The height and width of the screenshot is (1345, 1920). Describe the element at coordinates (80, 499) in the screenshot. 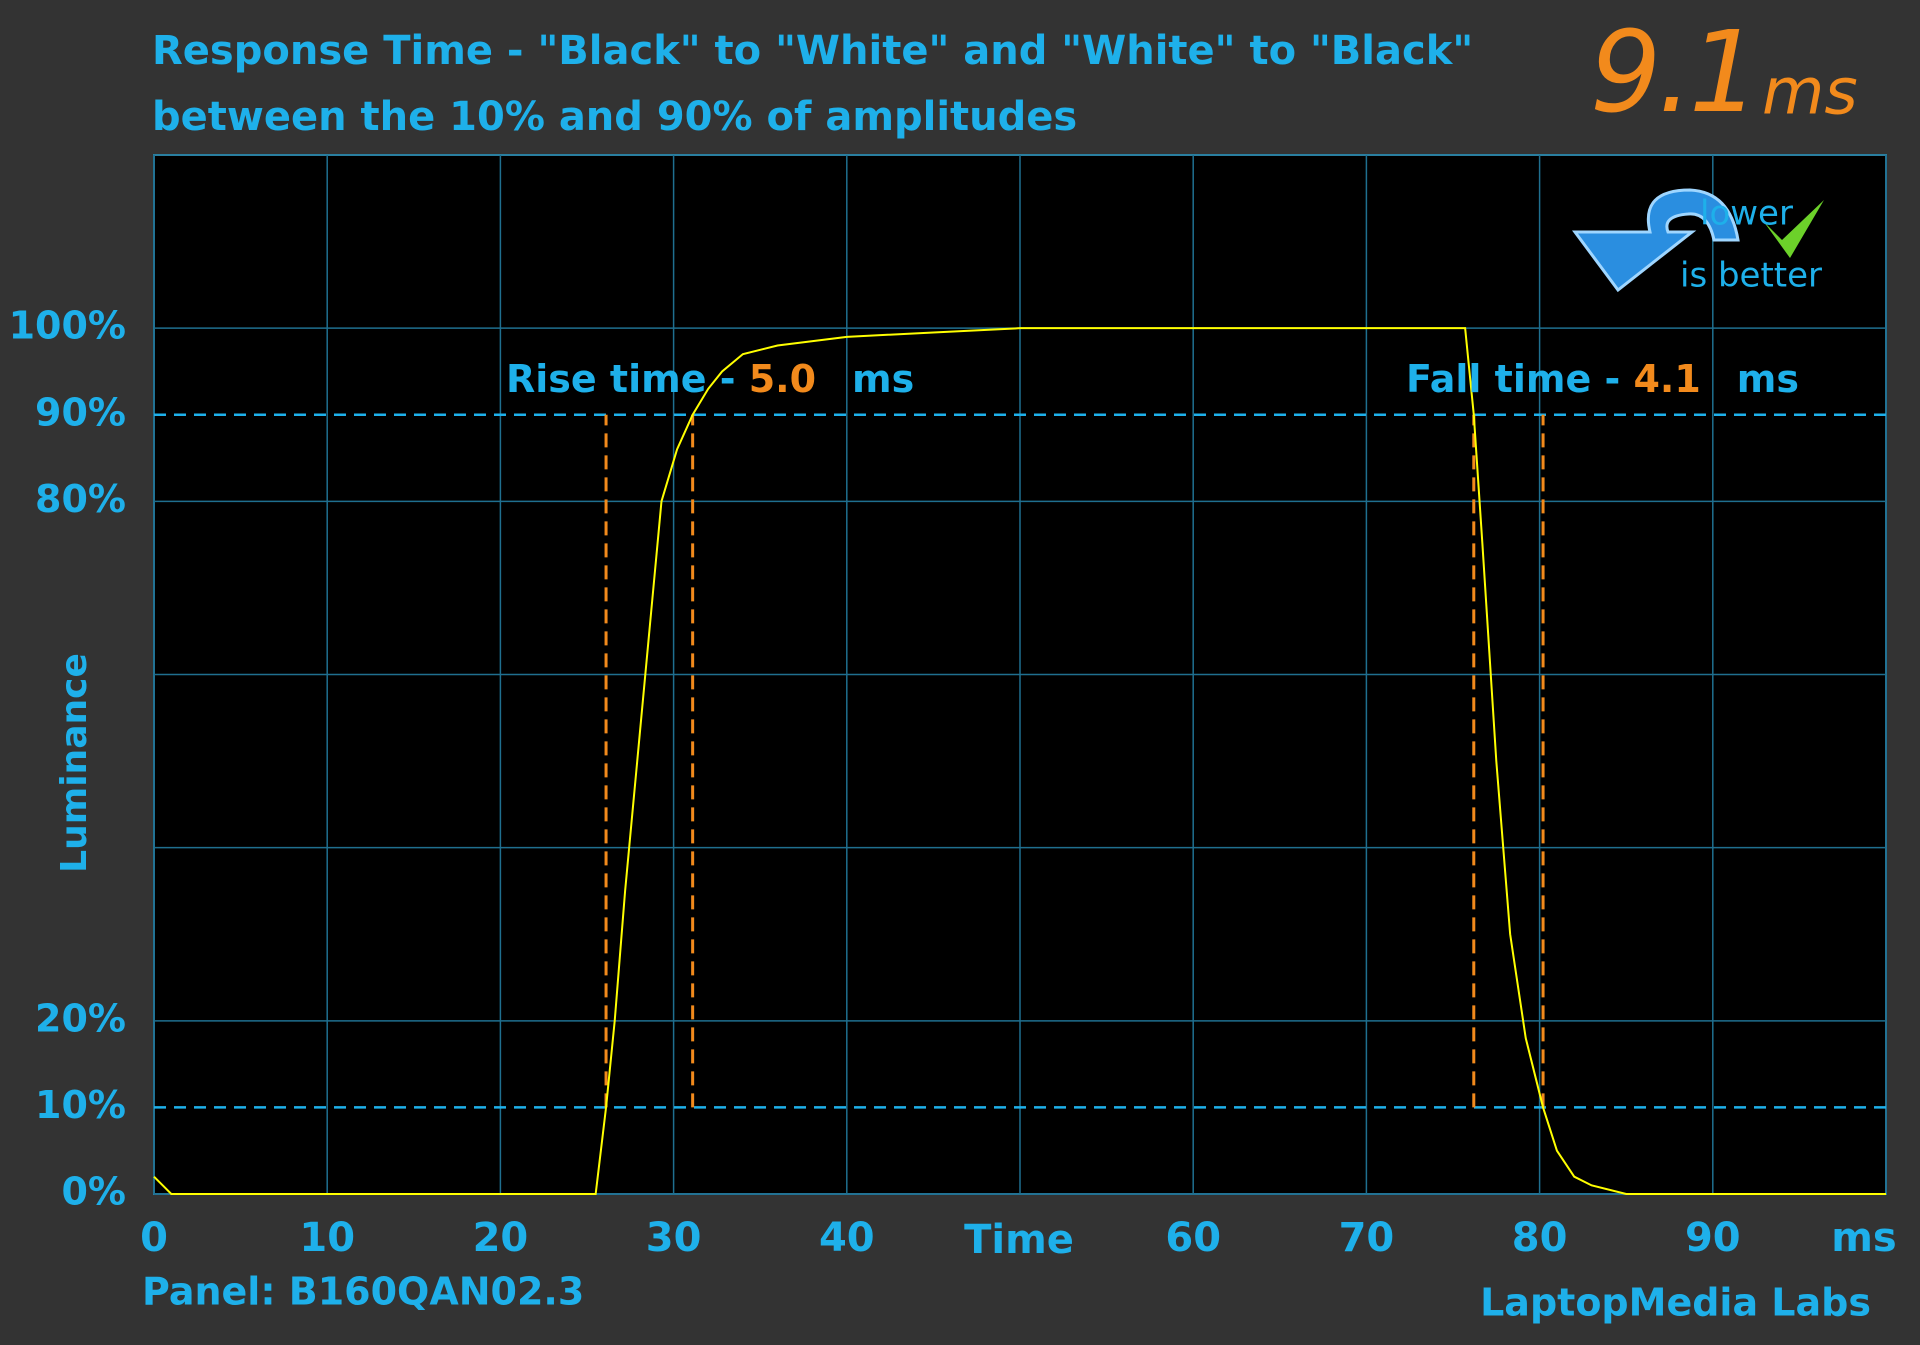

I see `y-tick-label: 80%` at that location.